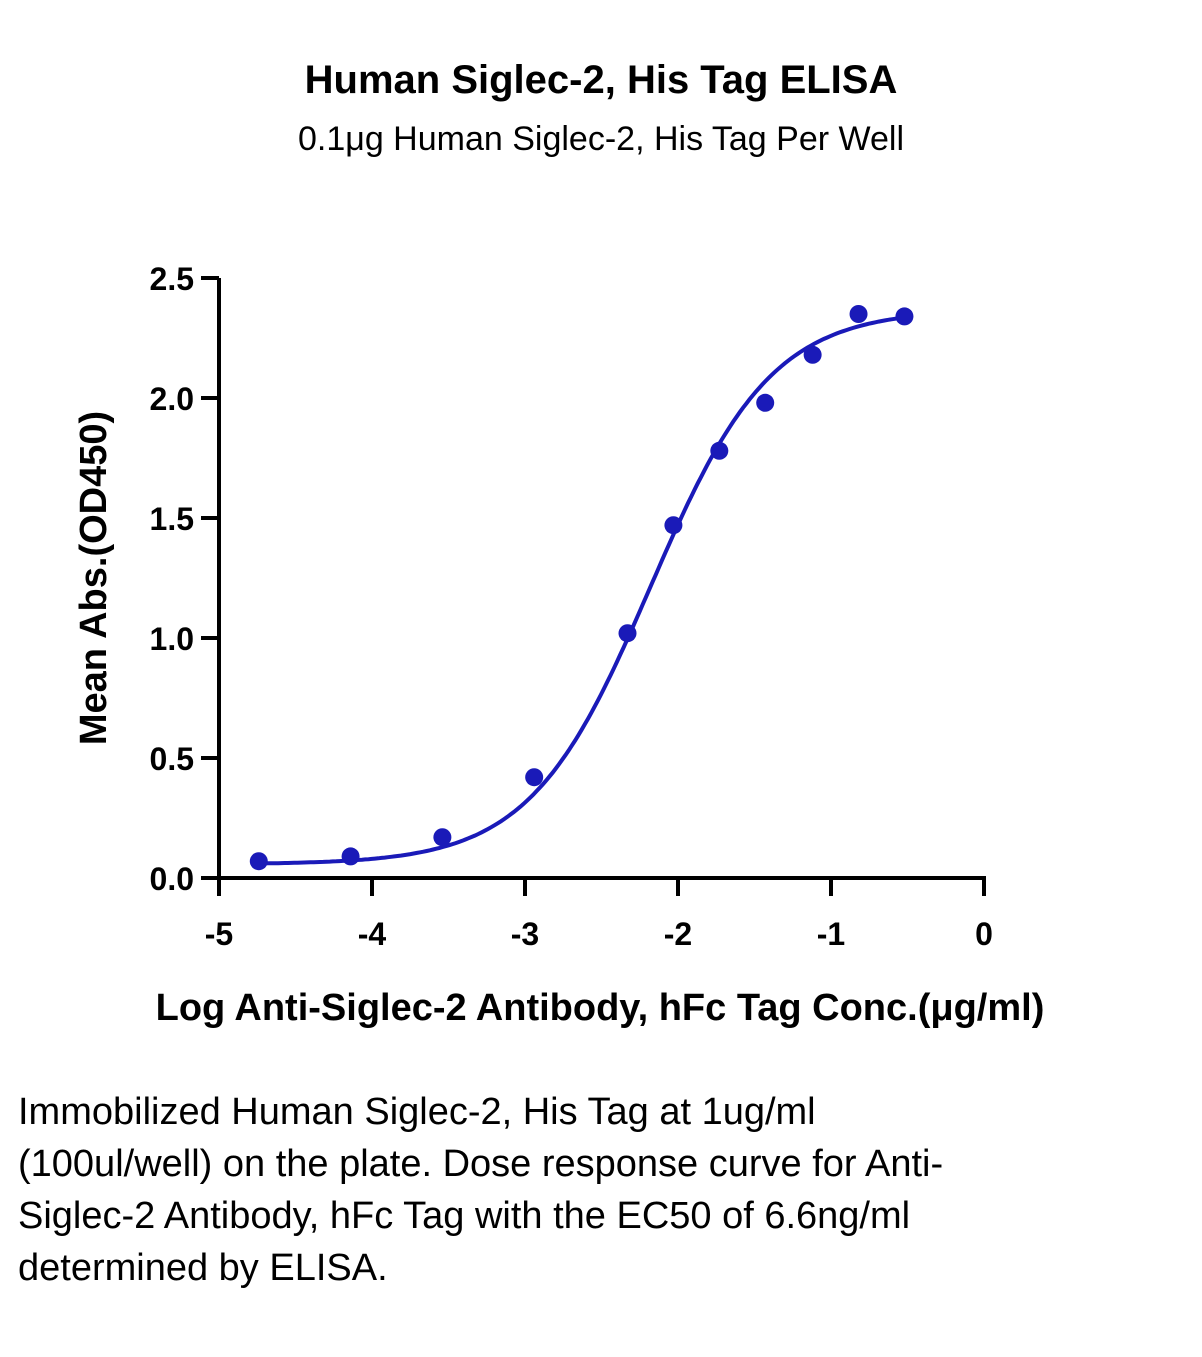 This screenshot has height=1357, width=1202. I want to click on x-tick-label: -3, so click(525, 934).